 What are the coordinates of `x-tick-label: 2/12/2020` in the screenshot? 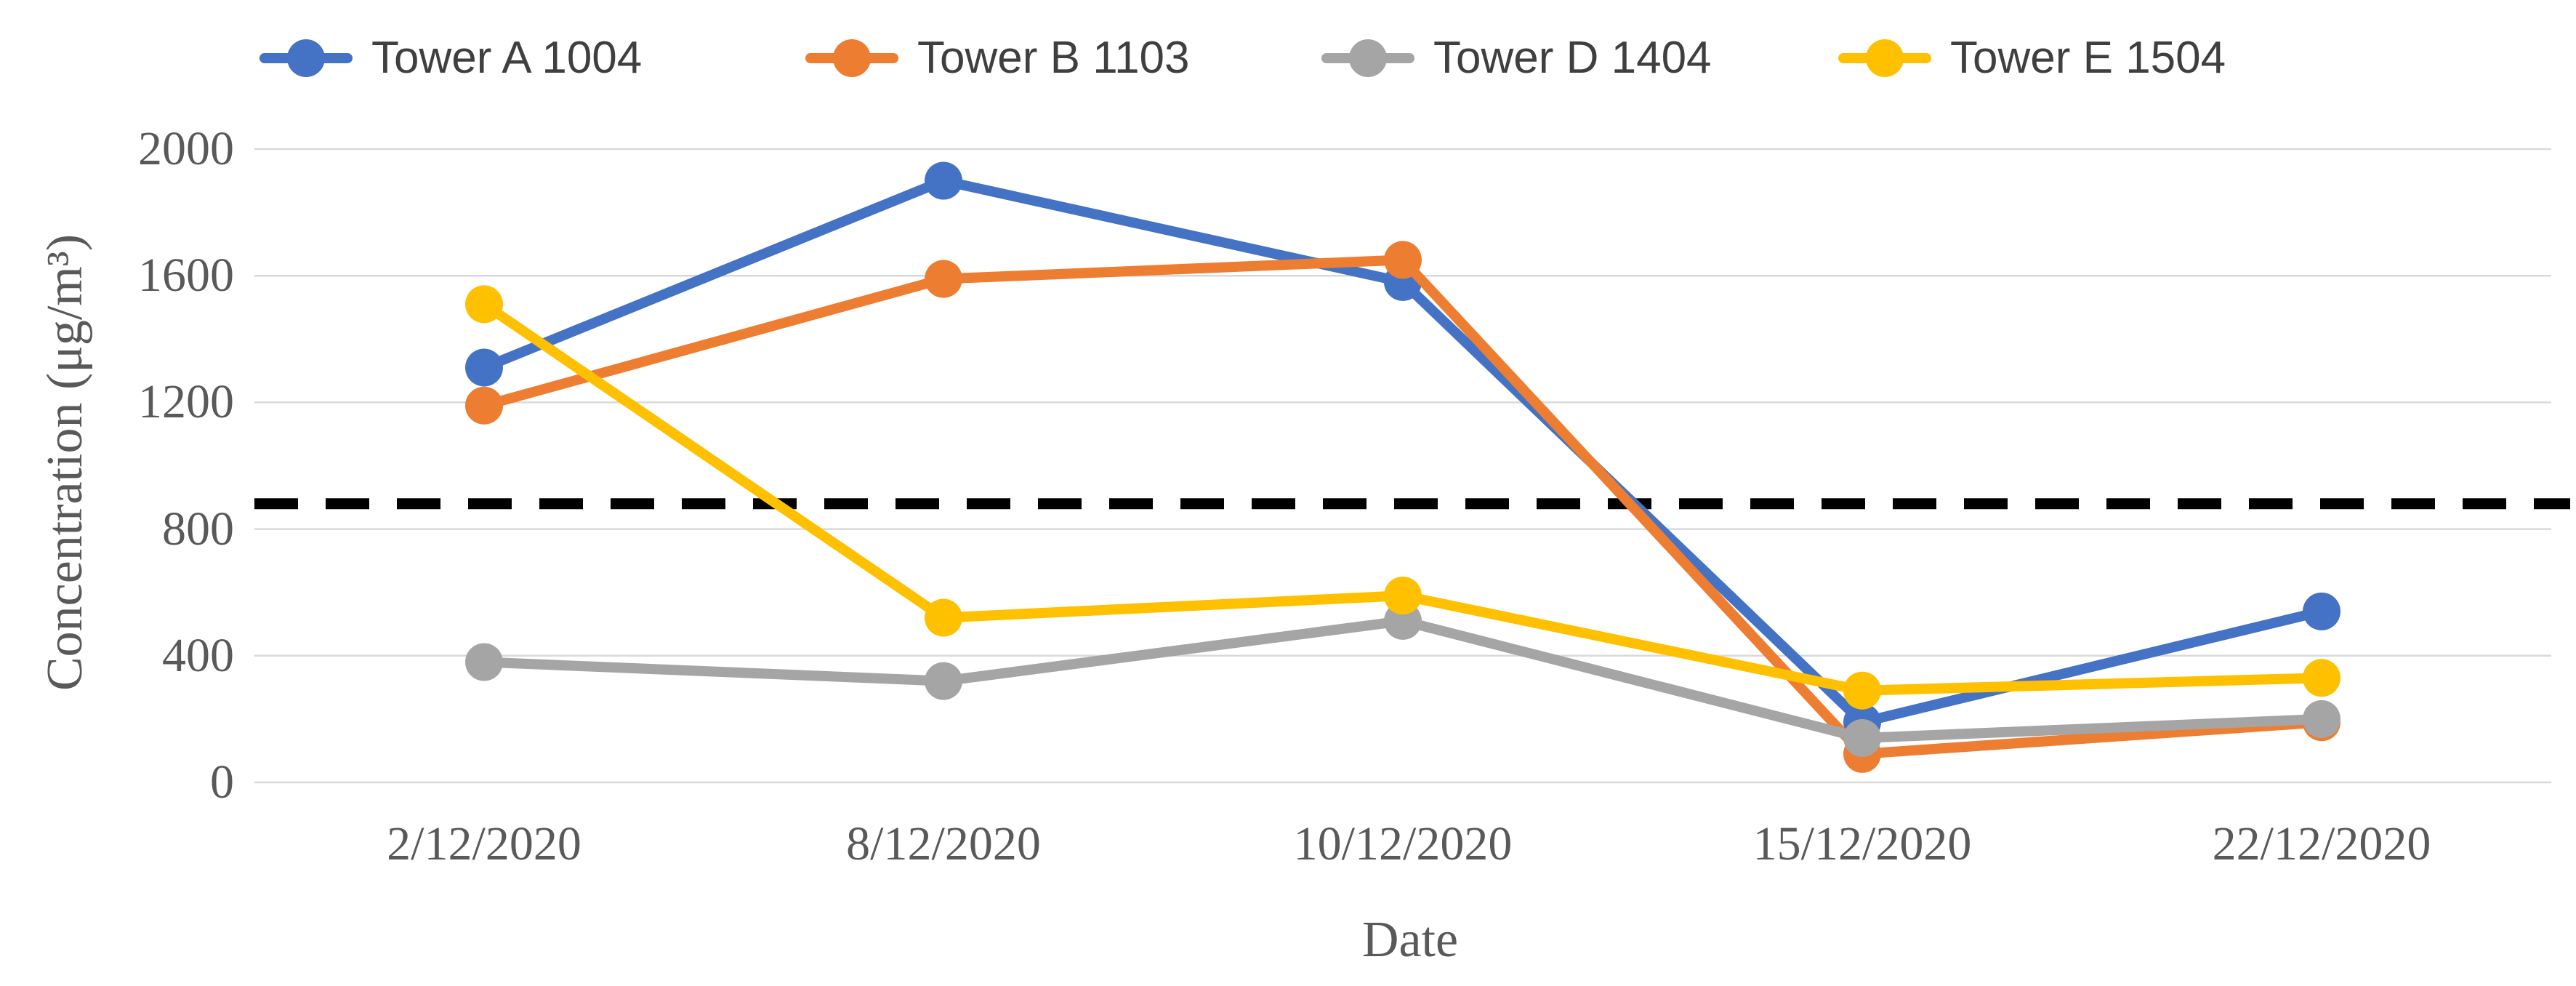 It's located at (484, 843).